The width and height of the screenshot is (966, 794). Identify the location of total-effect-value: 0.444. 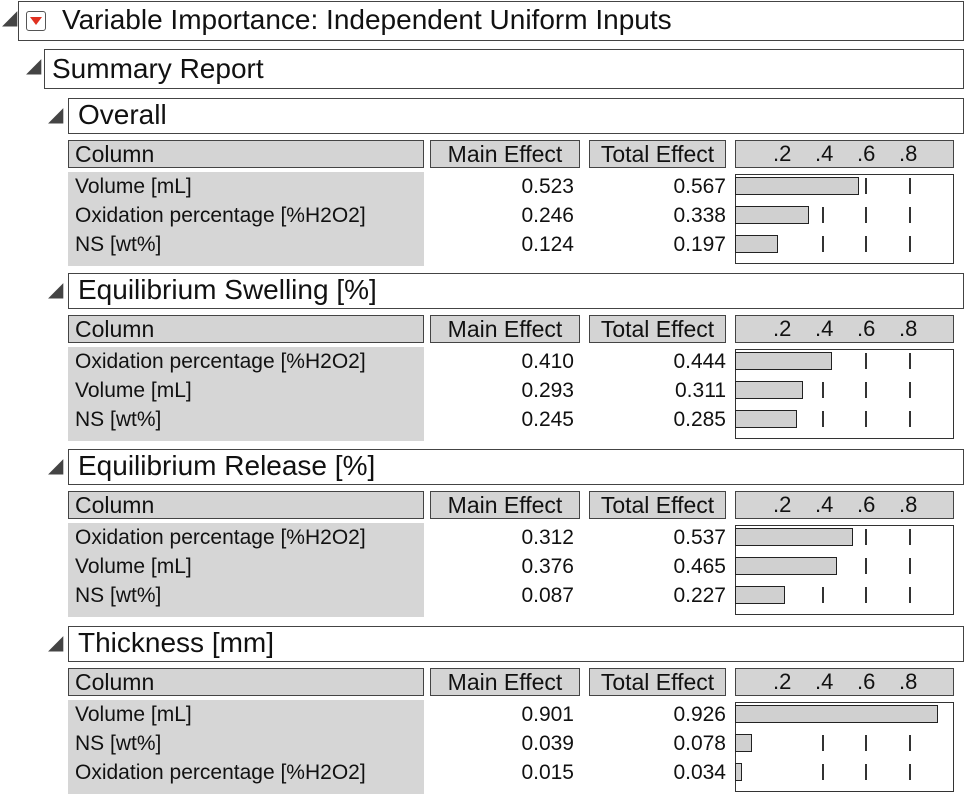
(699, 361).